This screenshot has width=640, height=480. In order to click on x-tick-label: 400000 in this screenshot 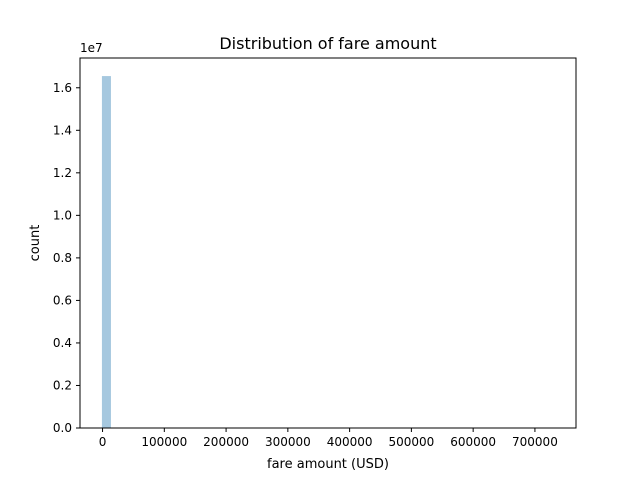, I will do `click(350, 442)`.